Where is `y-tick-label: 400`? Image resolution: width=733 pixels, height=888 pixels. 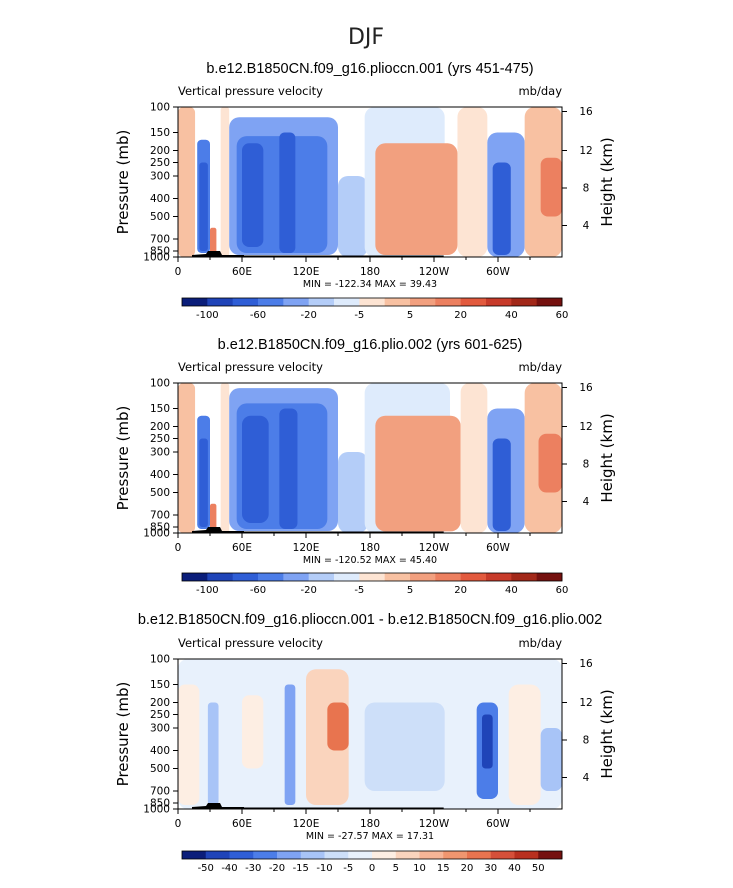 y-tick-label: 400 is located at coordinates (160, 475).